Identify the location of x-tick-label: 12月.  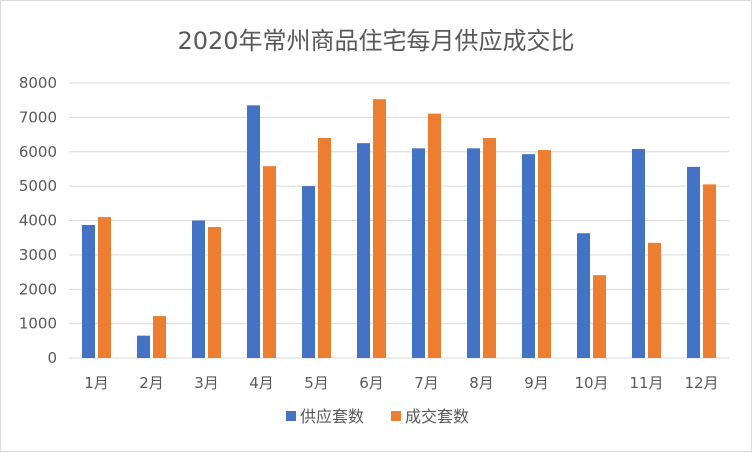
(701, 383).